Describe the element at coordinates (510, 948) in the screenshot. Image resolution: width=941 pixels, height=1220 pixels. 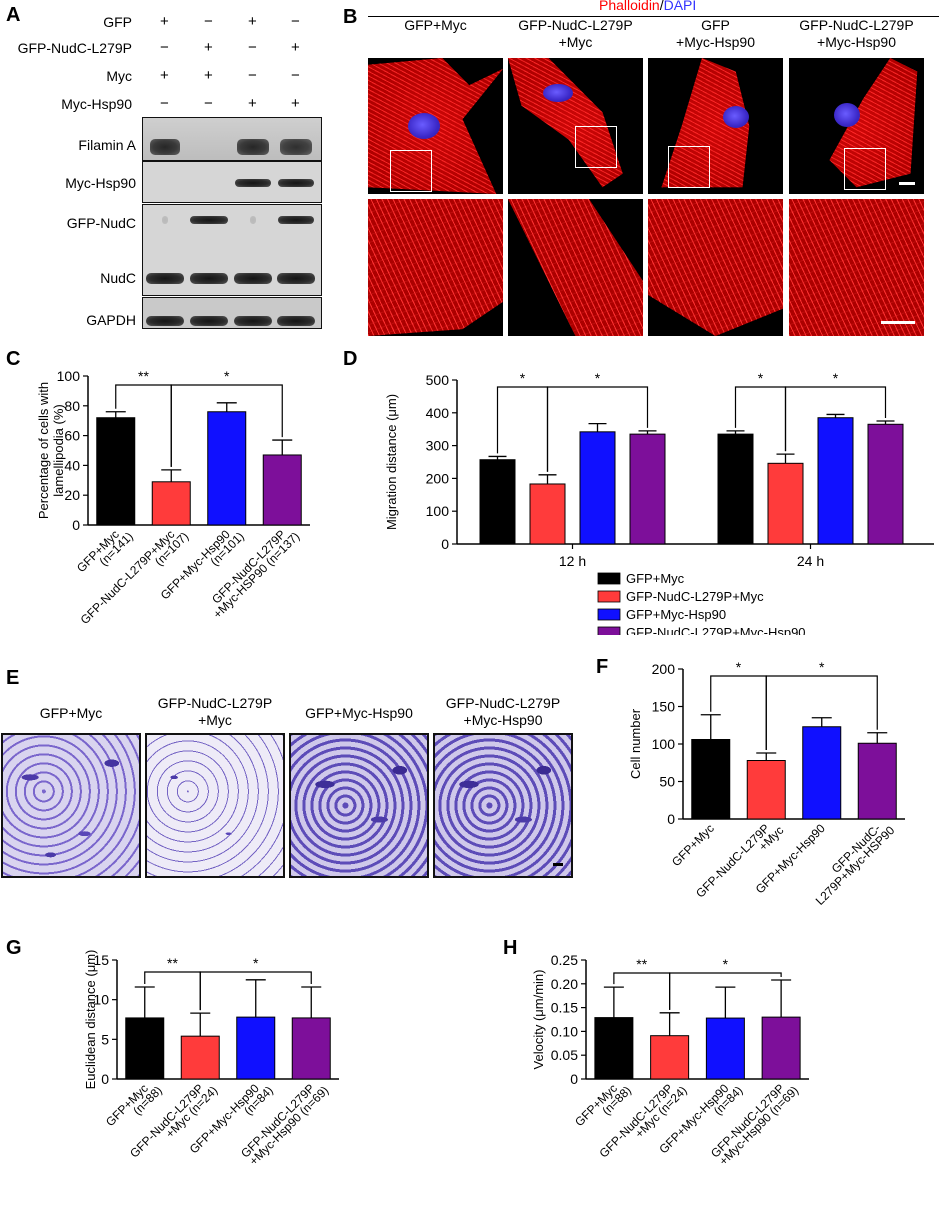
I see `panel-label-h: H` at that location.